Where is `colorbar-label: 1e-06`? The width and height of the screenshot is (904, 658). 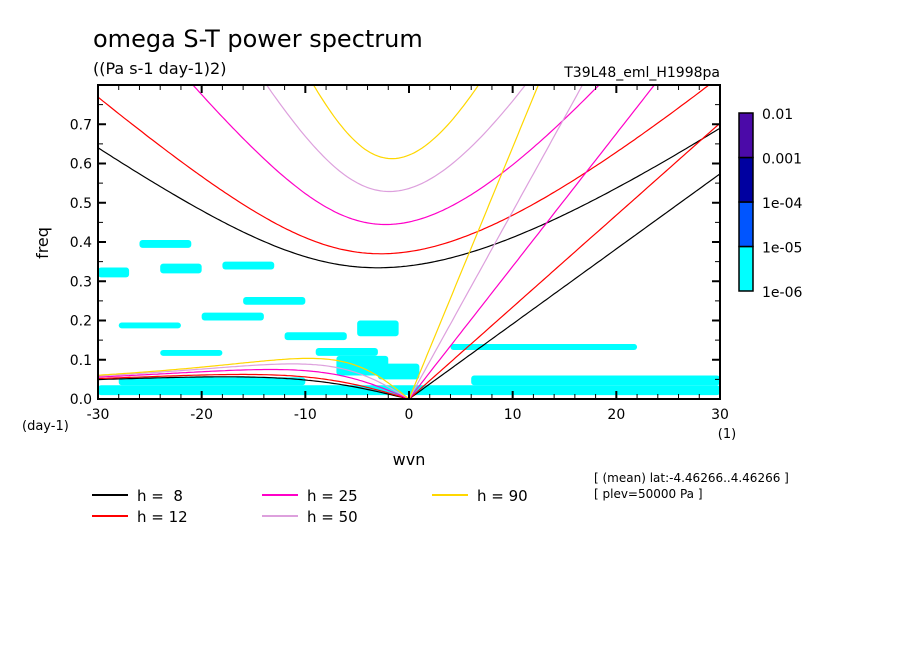 colorbar-label: 1e-06 is located at coordinates (782, 293).